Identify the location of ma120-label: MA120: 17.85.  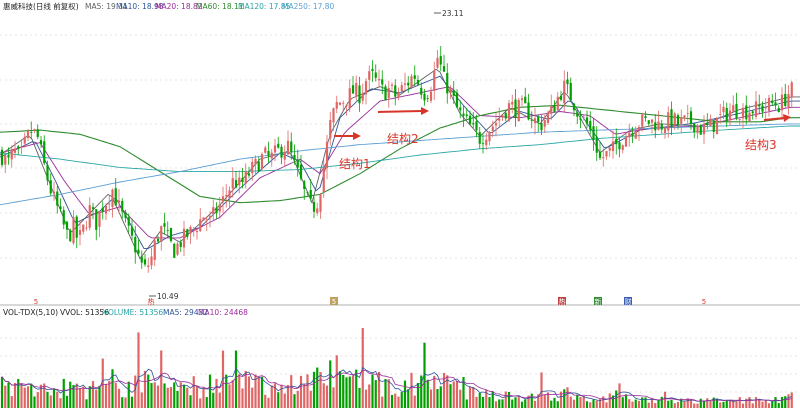
(264, 6).